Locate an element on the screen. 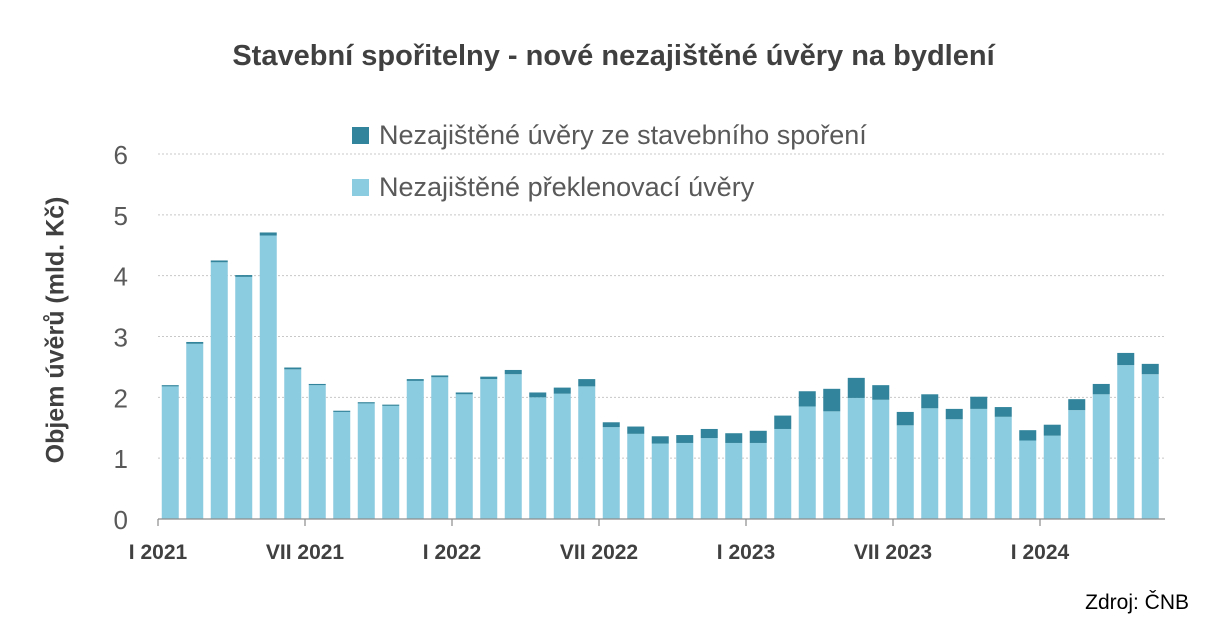  x-tick-label: I 2022 is located at coordinates (452, 552).